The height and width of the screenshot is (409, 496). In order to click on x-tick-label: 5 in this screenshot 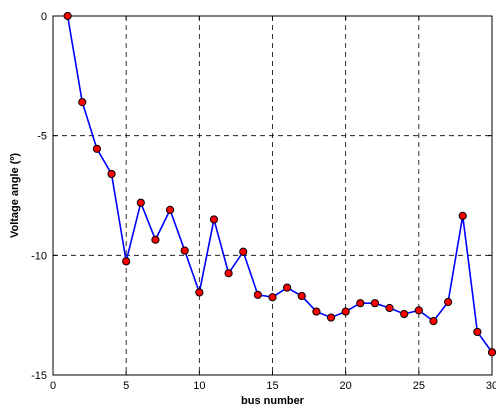, I will do `click(126, 386)`.